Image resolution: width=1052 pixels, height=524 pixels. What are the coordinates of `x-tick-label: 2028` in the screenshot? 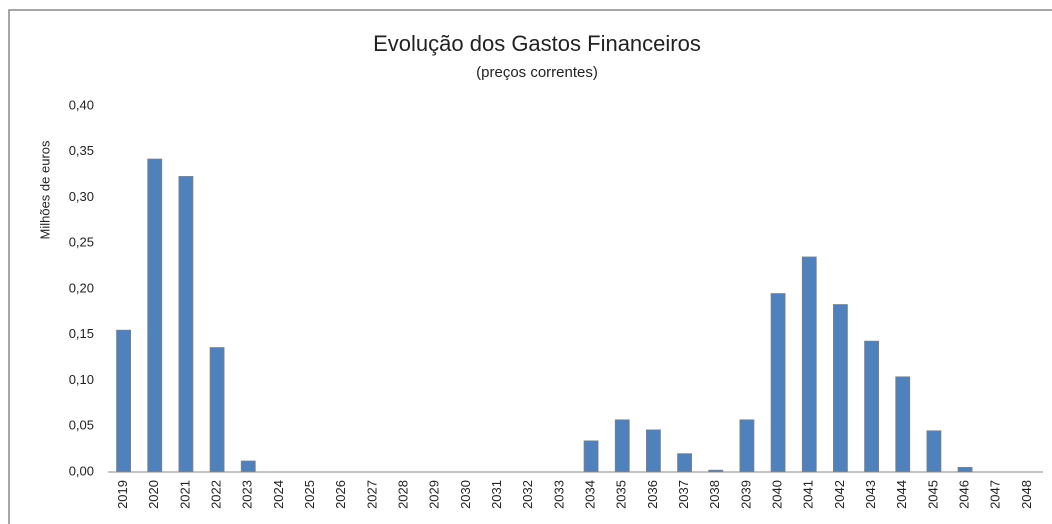 It's located at (403, 494).